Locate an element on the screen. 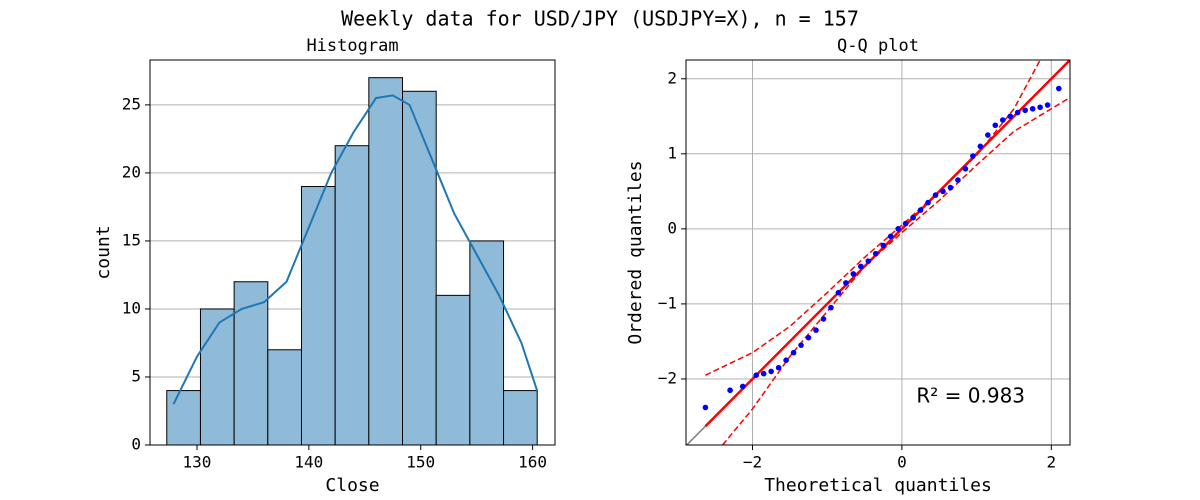  x-tick-label: 2 is located at coordinates (1052, 462).